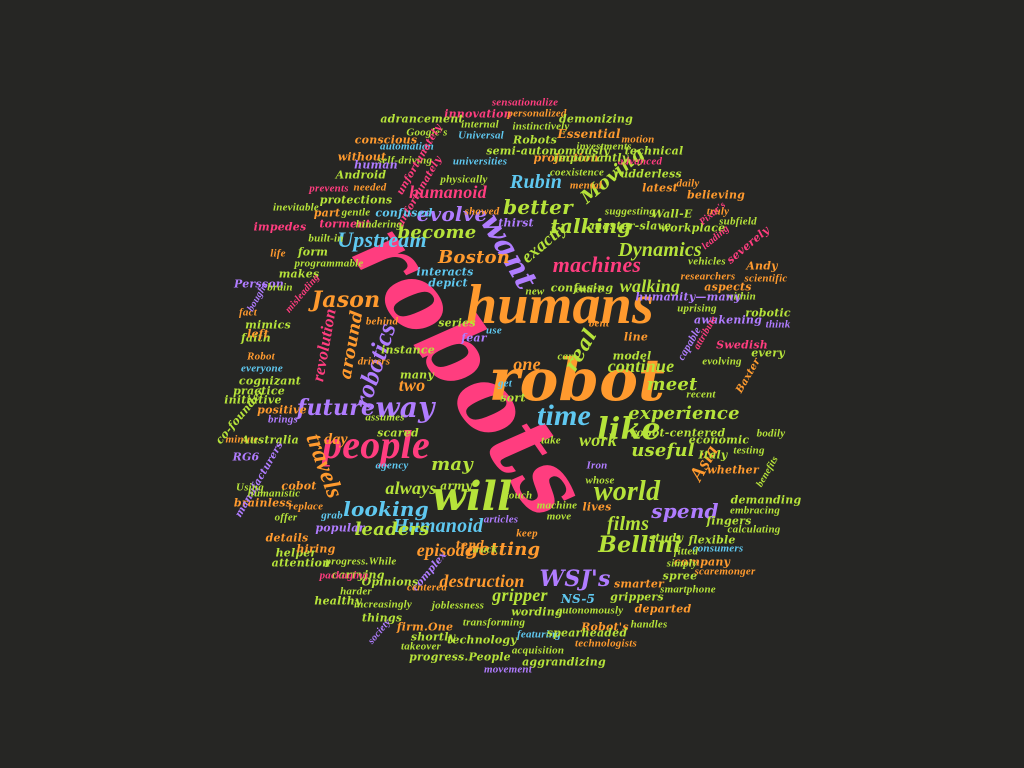  I want to click on cloud-word: shortly, so click(433, 637).